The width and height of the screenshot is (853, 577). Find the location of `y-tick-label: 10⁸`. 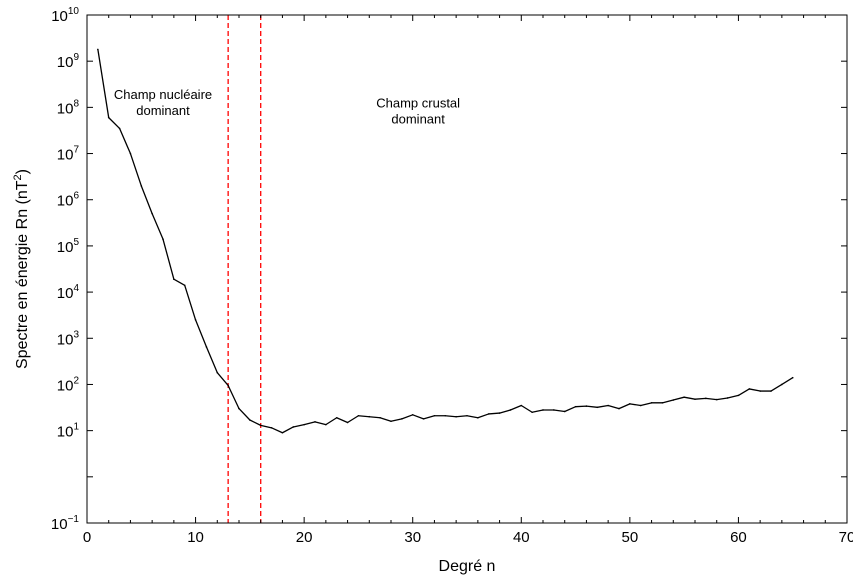

y-tick-label: 10⁸ is located at coordinates (68, 107).